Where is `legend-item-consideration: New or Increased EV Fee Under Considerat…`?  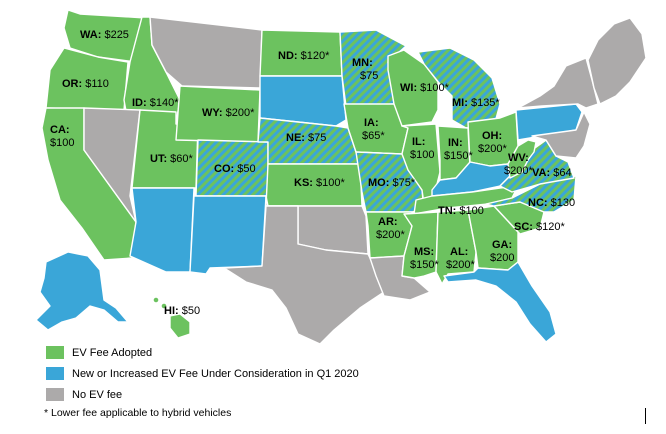 legend-item-consideration: New or Increased EV Fee Under Considerat… is located at coordinates (202, 373).